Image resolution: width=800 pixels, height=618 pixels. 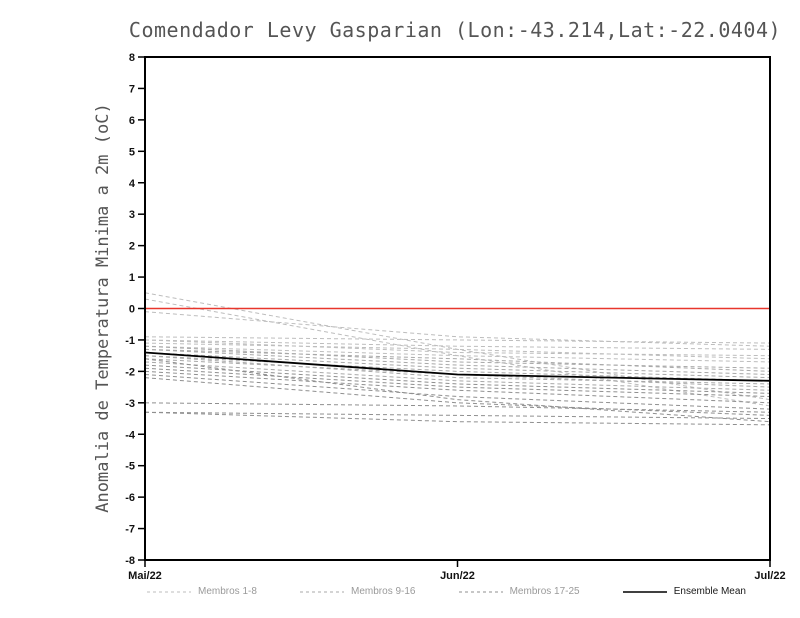 What do you see at coordinates (709, 591) in the screenshot?
I see `legend-label: Ensemble Mean` at bounding box center [709, 591].